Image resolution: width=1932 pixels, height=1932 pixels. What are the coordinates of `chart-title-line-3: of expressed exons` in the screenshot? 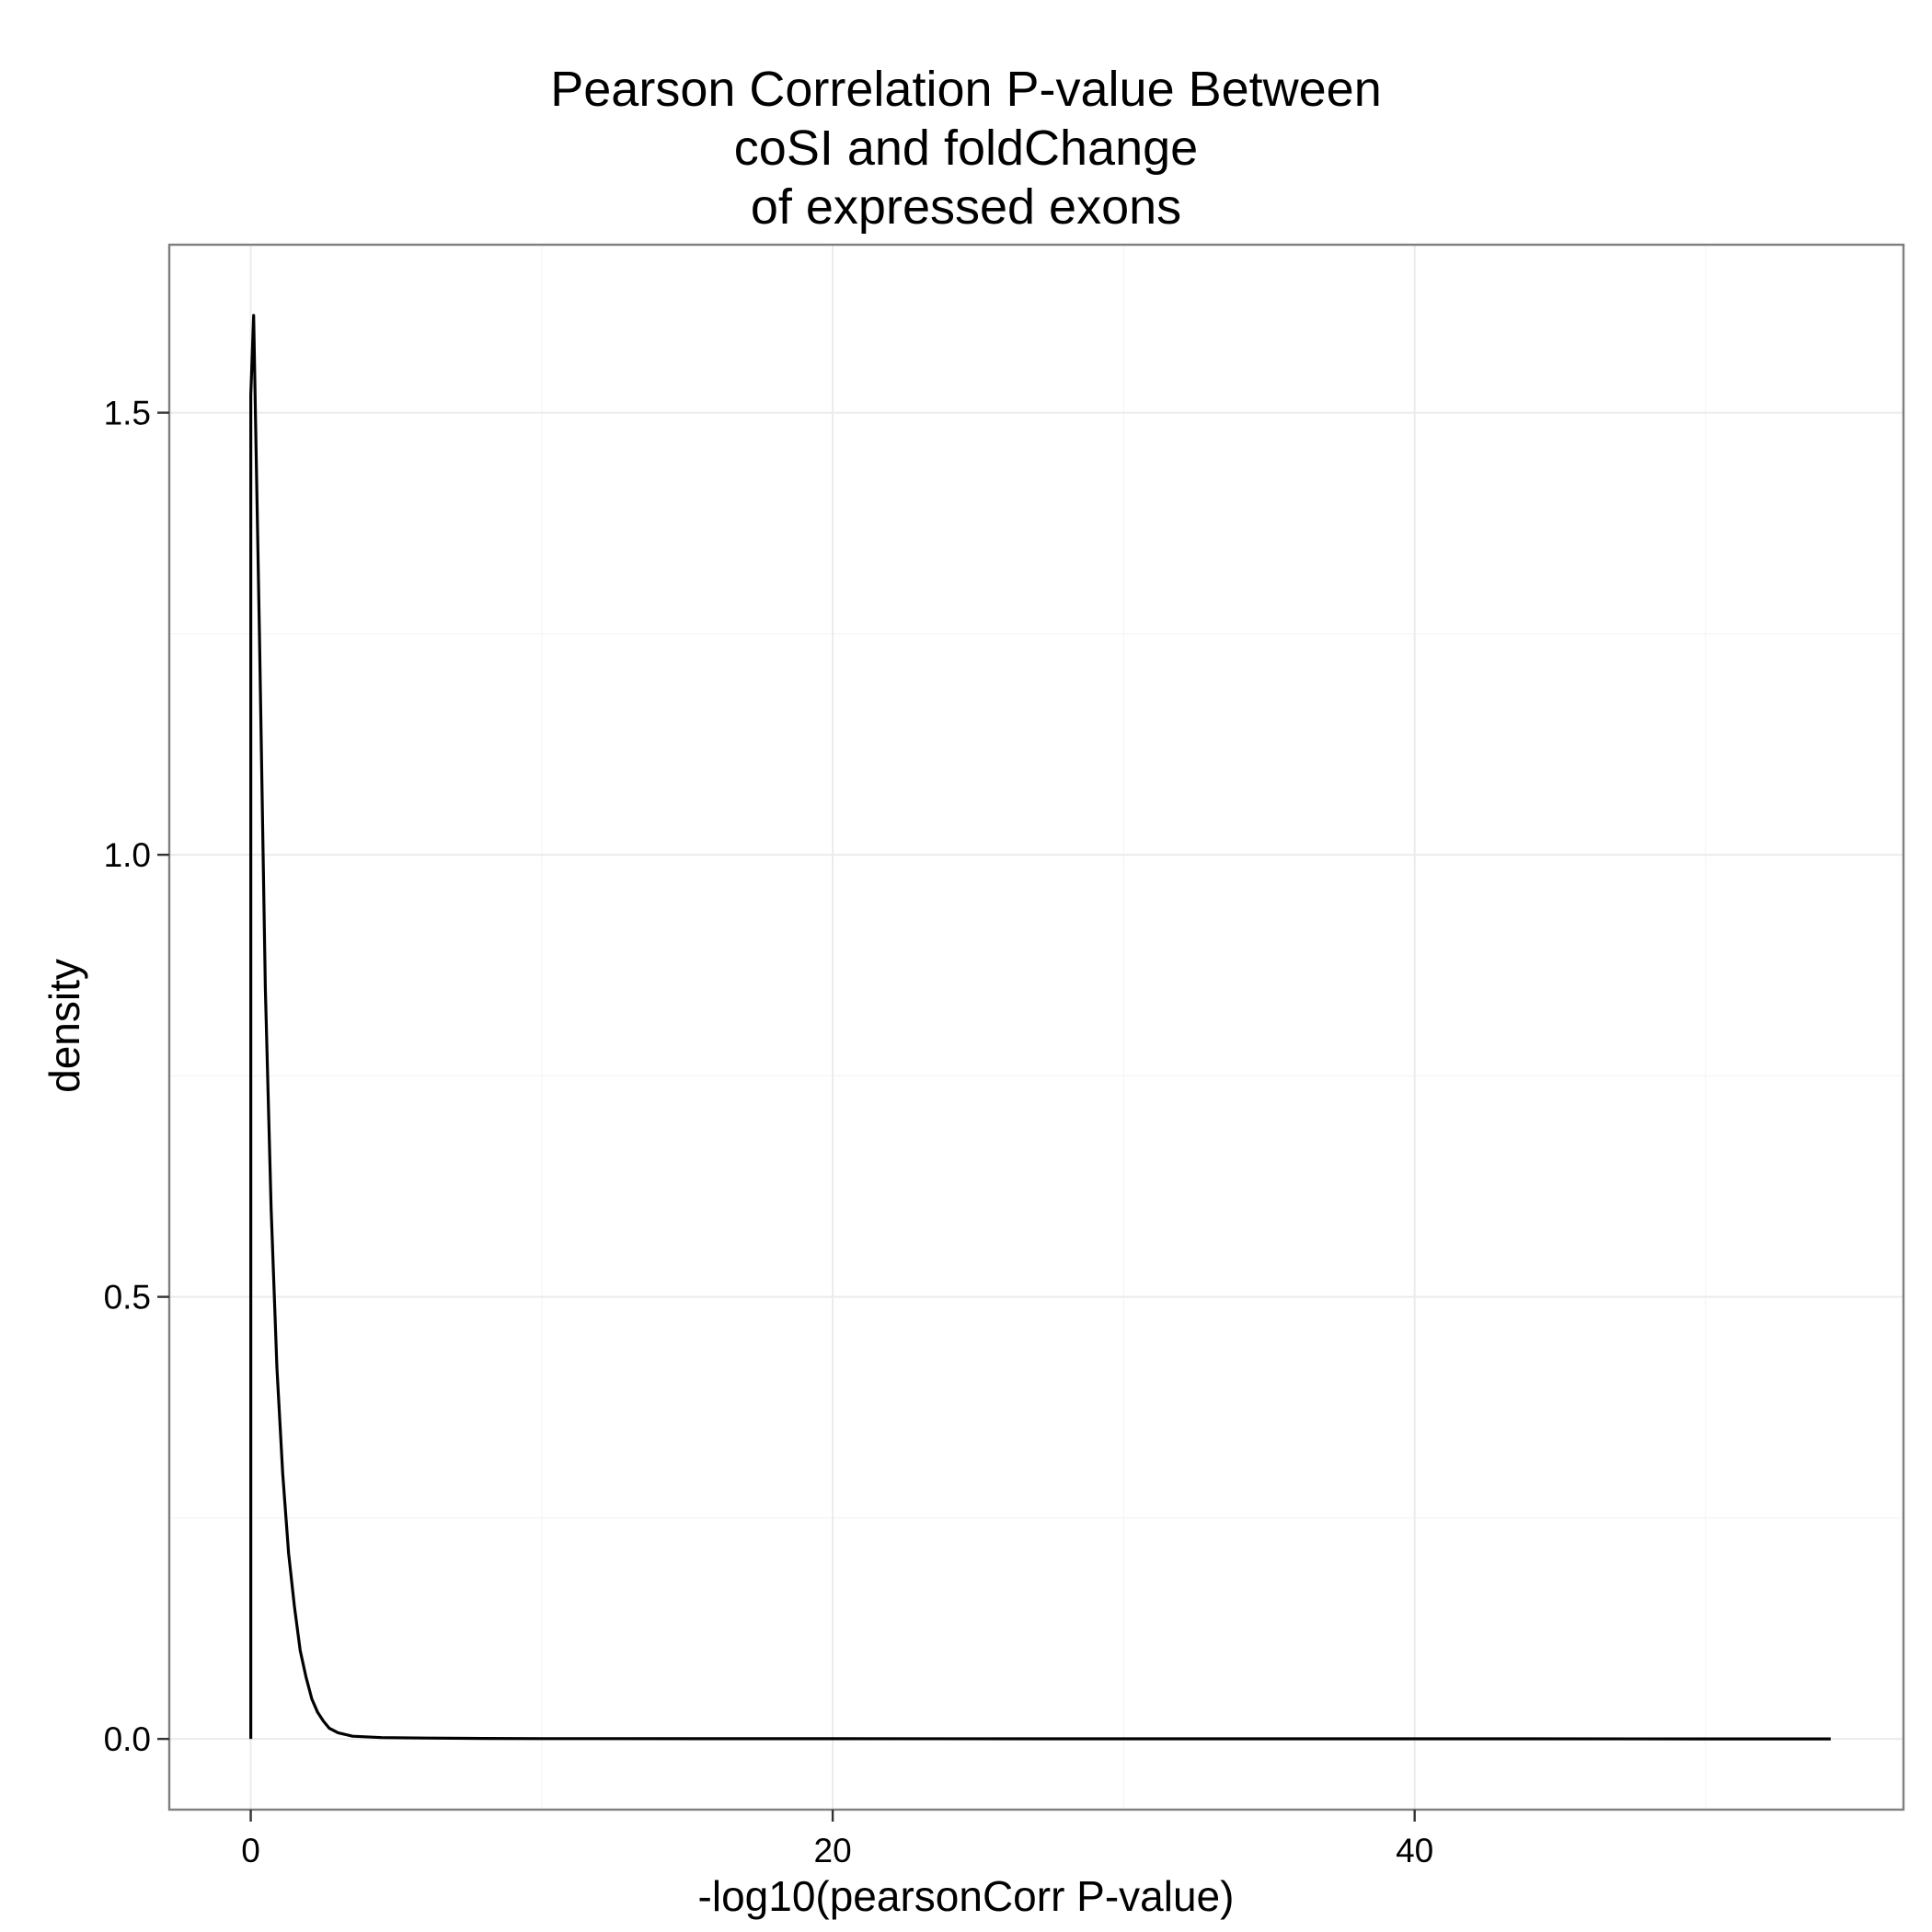 It's located at (966, 207).